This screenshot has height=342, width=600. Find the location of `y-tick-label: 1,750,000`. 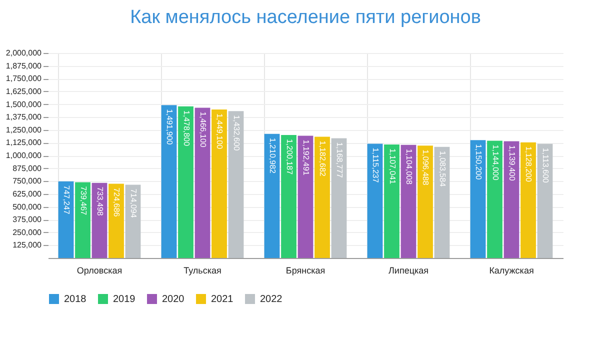

y-tick-label: 1,750,000 is located at coordinates (24, 79).